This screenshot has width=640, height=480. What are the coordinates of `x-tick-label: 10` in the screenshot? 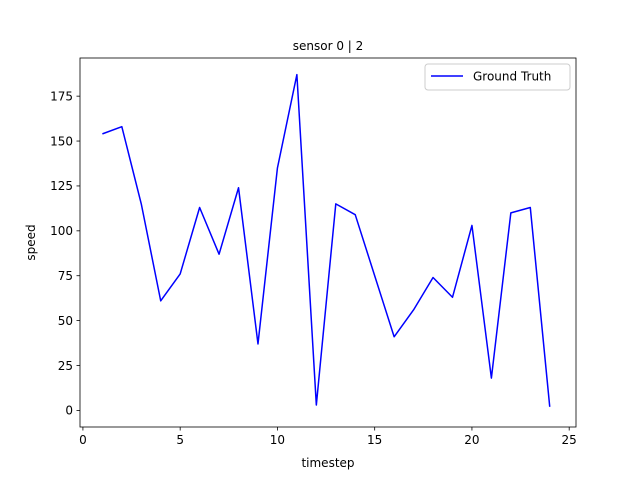 It's located at (277, 440).